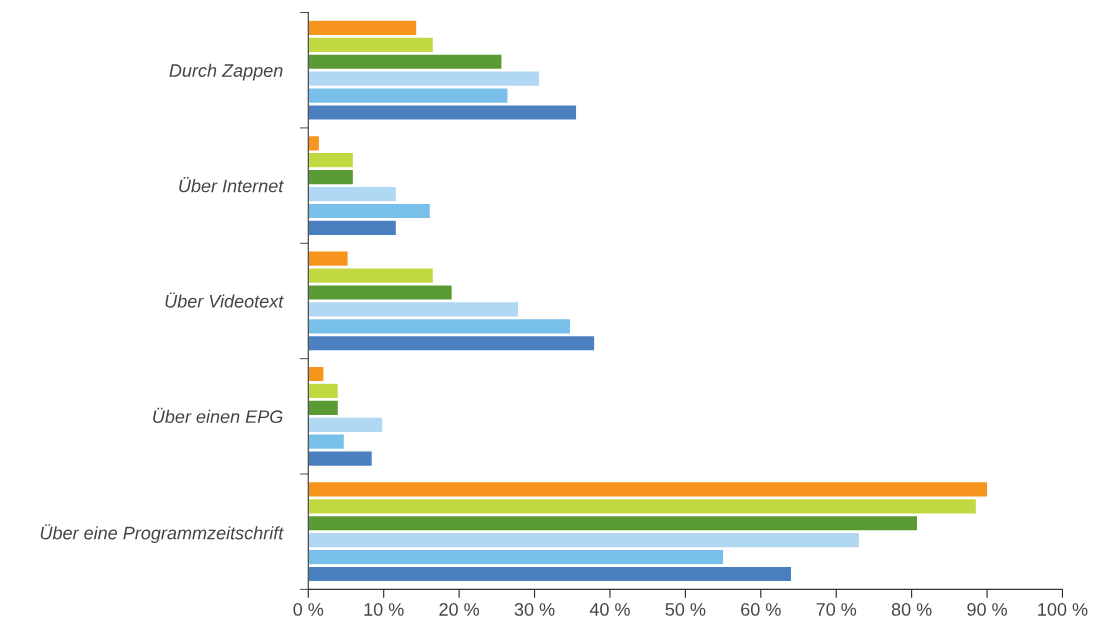 The height and width of the screenshot is (627, 1101). Describe the element at coordinates (162, 533) in the screenshot. I see `y-tick-label: Über eine Programmzeitschrift` at that location.